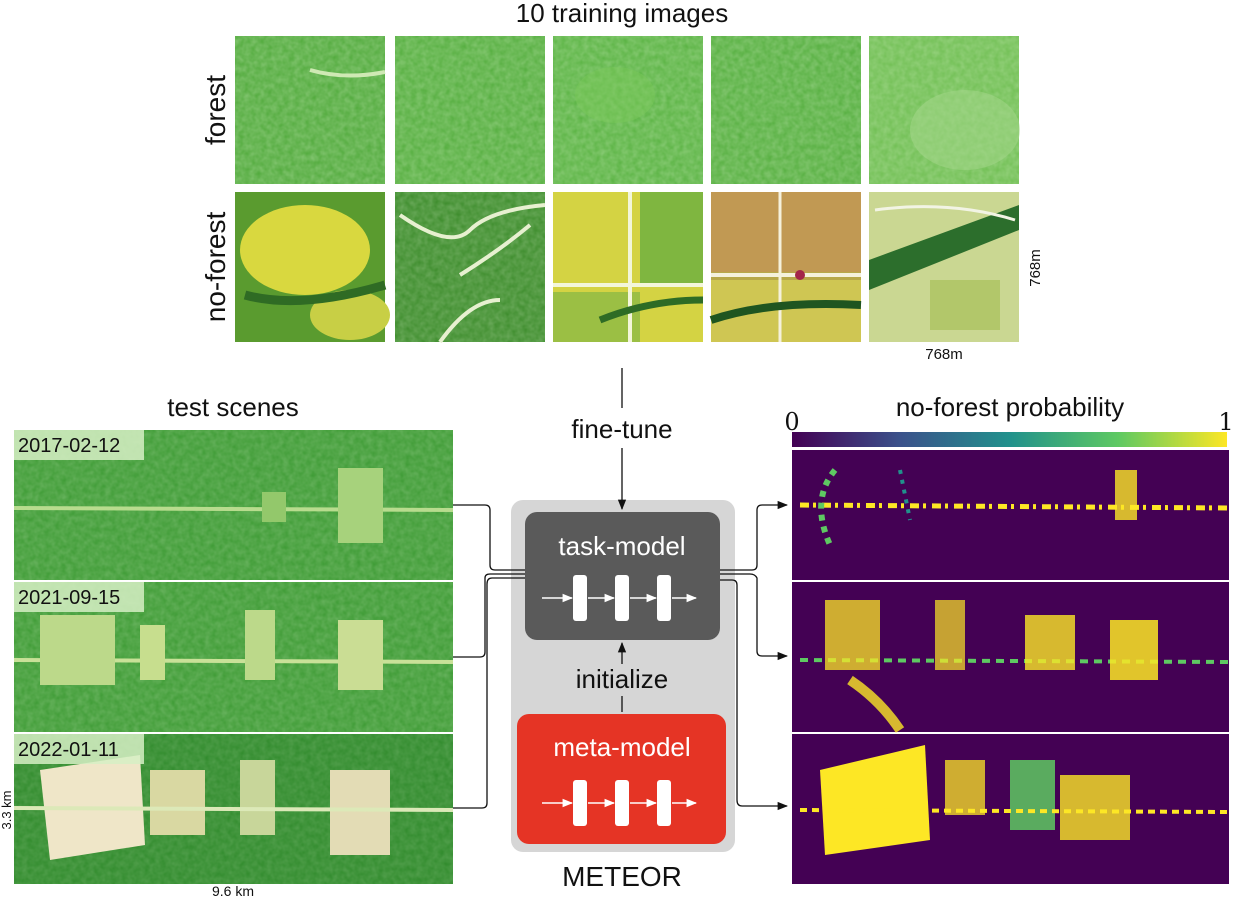  Describe the element at coordinates (69, 598) in the screenshot. I see `test-date-2: 2021-09-15` at that location.